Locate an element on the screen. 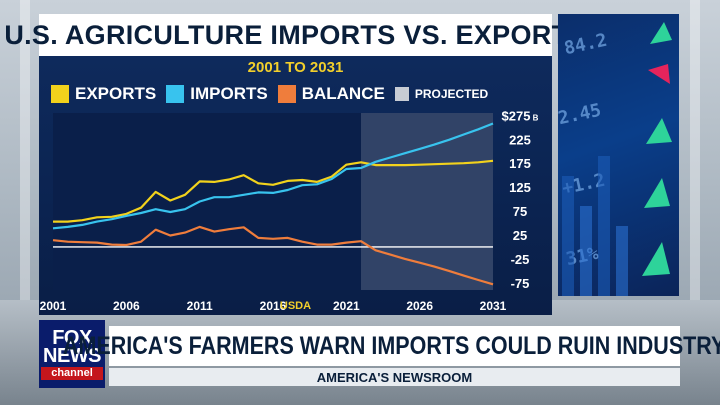 This screenshot has width=720, height=405. x-tick-label: 2016 is located at coordinates (273, 306).